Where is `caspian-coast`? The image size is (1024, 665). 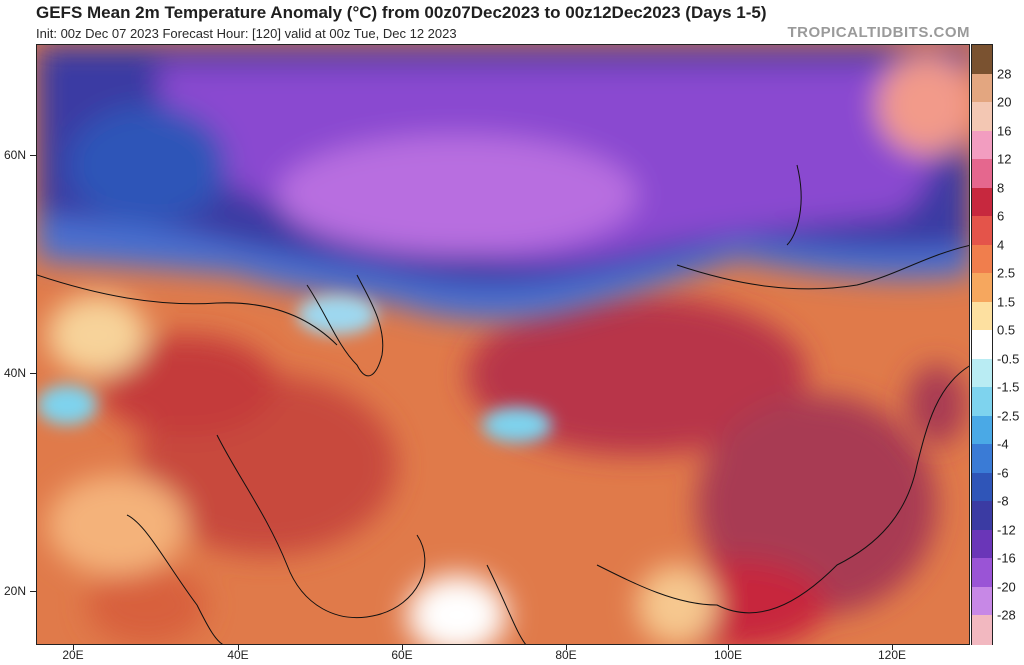 caspian-coast is located at coordinates (345, 325).